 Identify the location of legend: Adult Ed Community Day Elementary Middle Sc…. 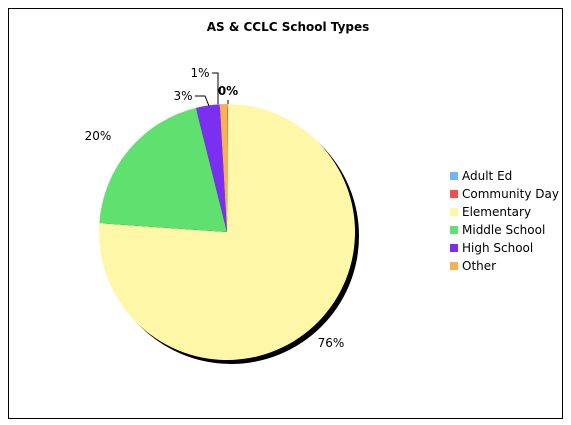
(504, 221).